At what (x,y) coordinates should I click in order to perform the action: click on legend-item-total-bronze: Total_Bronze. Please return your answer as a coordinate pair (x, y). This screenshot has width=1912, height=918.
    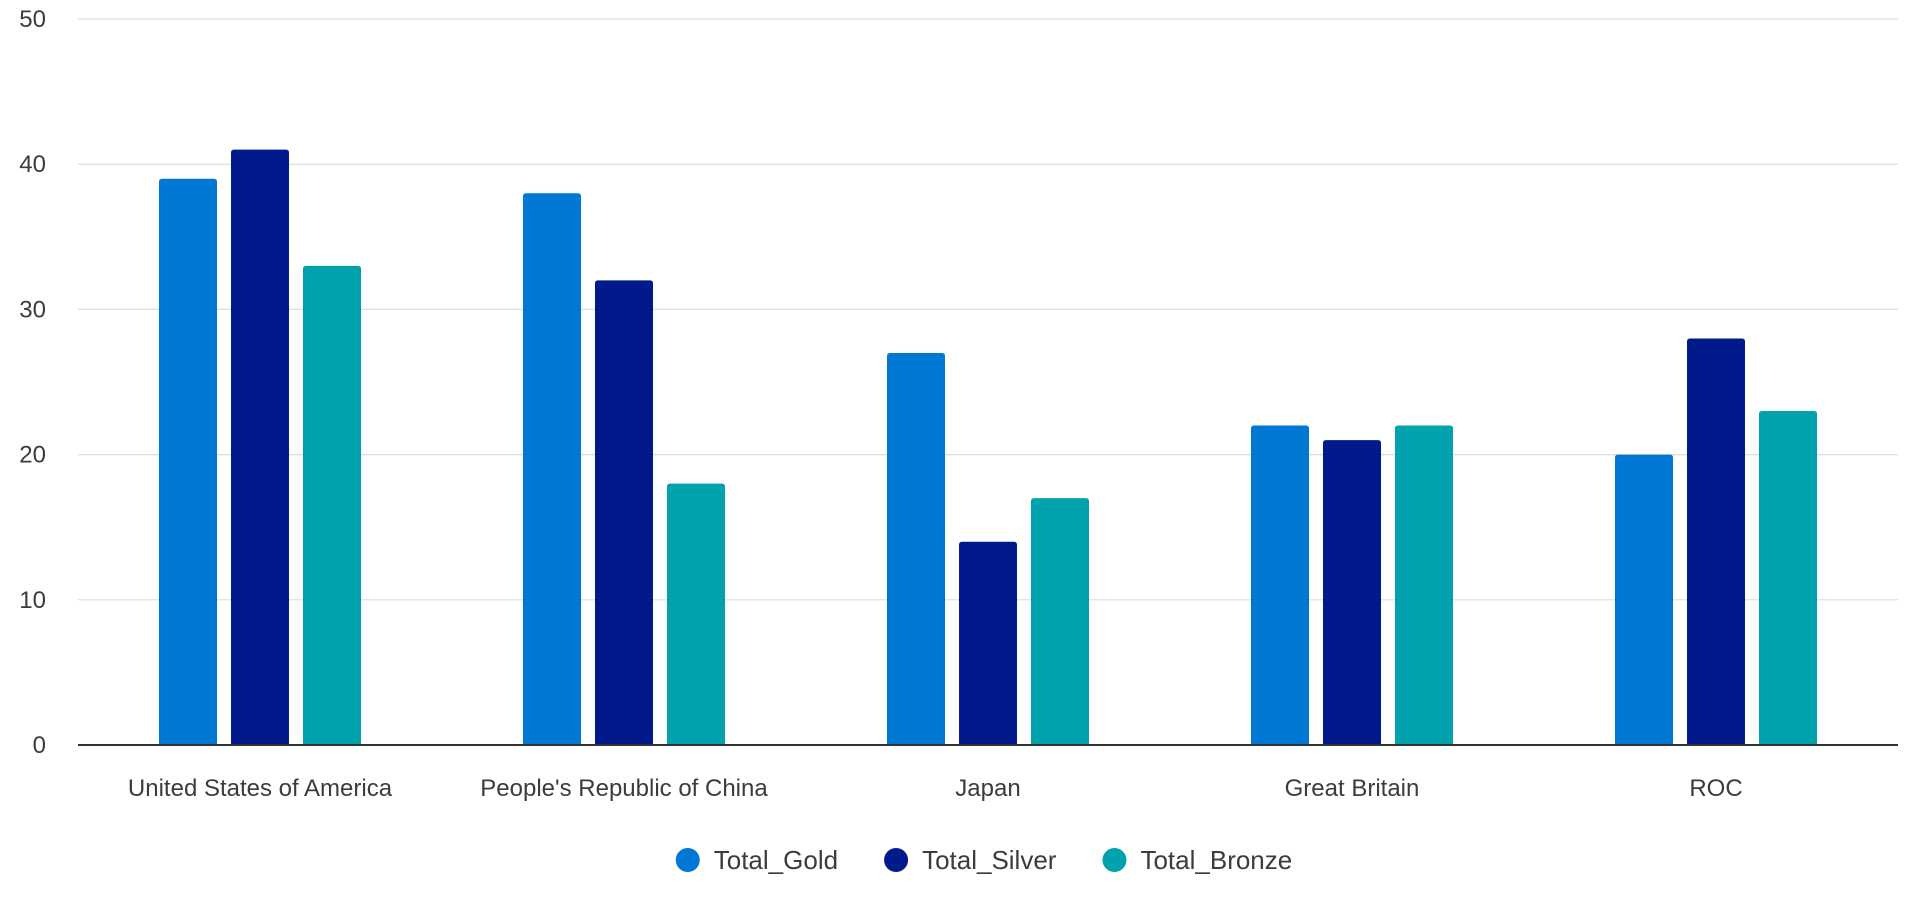
    Looking at the image, I should click on (1197, 860).